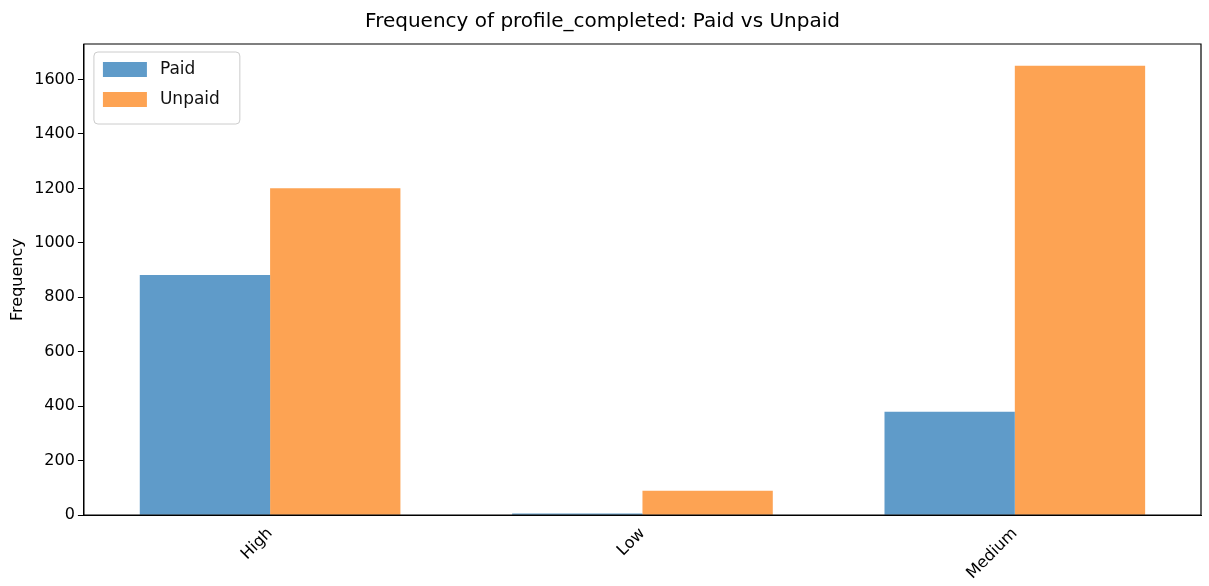  I want to click on y-tick-label: 800, so click(59, 296).